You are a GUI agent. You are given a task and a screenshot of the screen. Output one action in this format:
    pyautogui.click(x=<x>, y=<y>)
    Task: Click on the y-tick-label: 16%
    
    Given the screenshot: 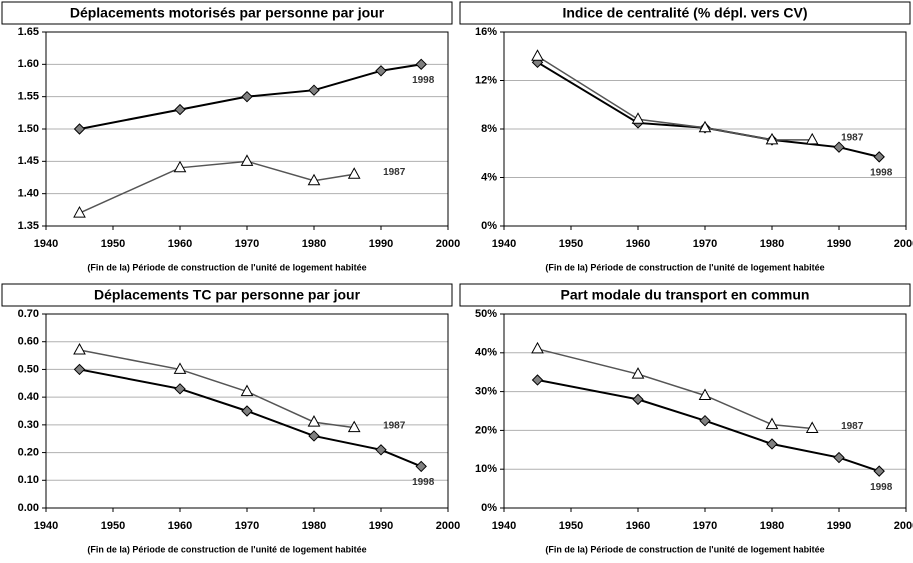 What is the action you would take?
    pyautogui.click(x=486, y=32)
    